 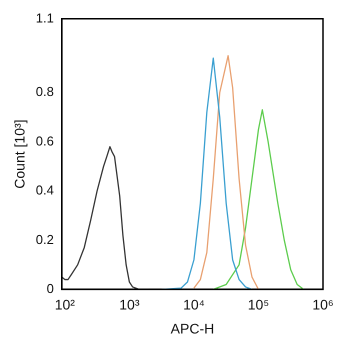 I want to click on y-tick-label: 0.8, so click(x=45, y=92).